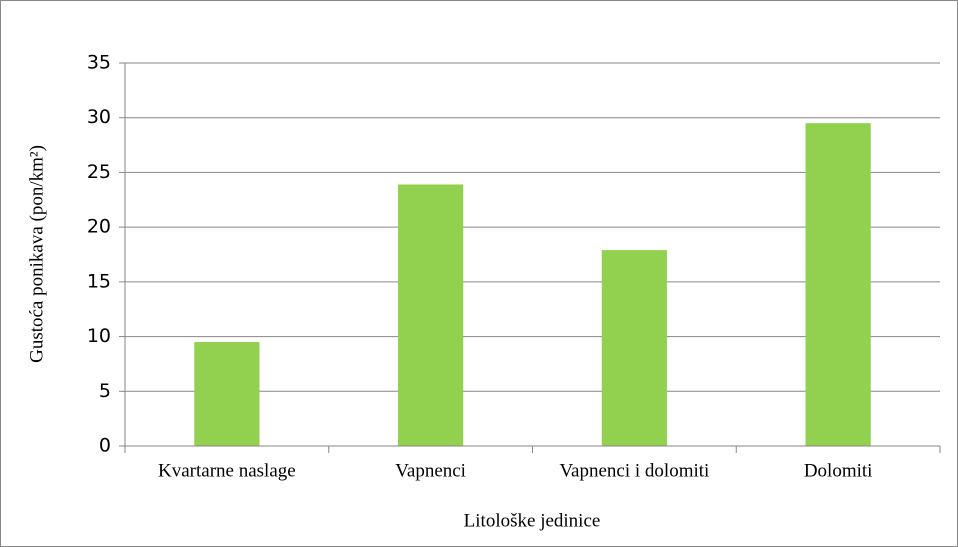 This screenshot has width=958, height=547. What do you see at coordinates (532, 520) in the screenshot?
I see `x-axis-title: Litološke jedinice` at bounding box center [532, 520].